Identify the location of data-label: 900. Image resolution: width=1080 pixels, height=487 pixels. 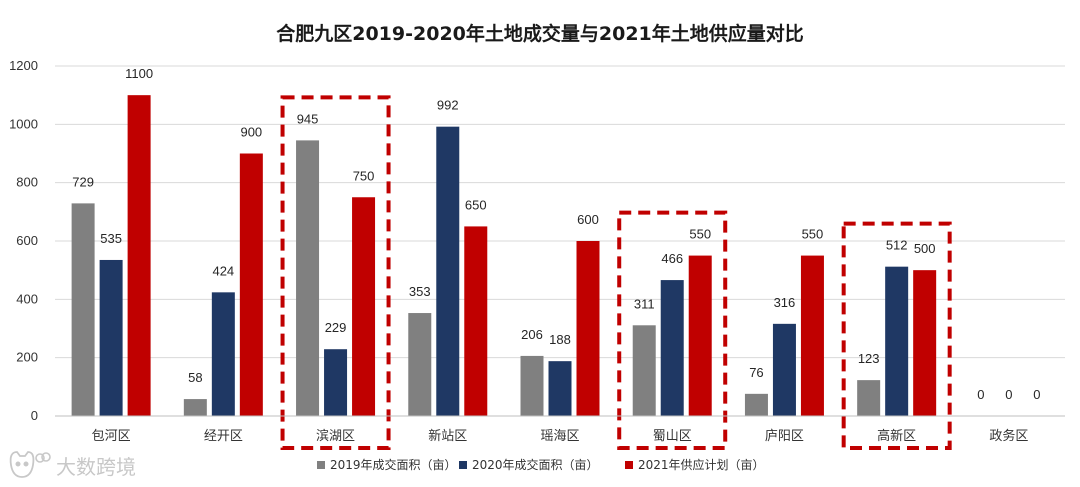
(251, 132).